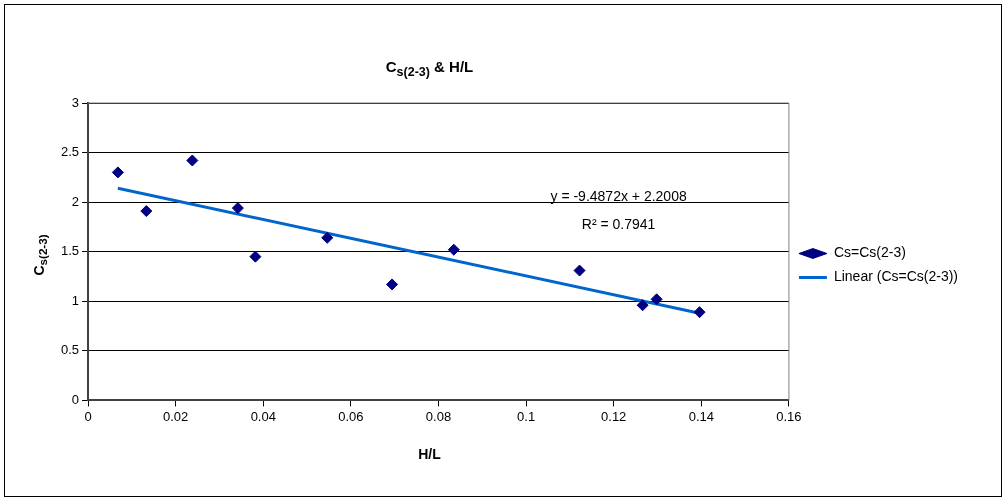  What do you see at coordinates (429, 454) in the screenshot?
I see `x-axis-title: H/L` at bounding box center [429, 454].